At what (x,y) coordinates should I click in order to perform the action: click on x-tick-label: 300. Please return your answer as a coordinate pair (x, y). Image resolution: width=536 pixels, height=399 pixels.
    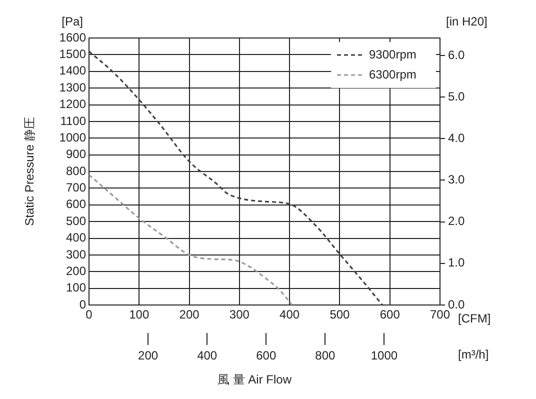
    Looking at the image, I should click on (239, 315).